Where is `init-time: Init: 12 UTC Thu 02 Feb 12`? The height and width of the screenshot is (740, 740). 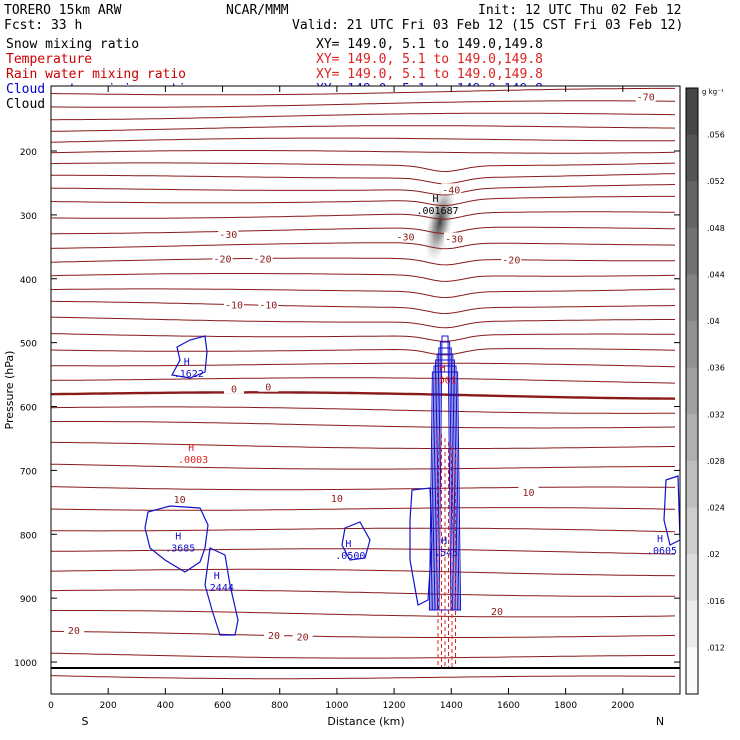 init-time: Init: 12 UTC Thu 02 Feb 12 is located at coordinates (580, 10).